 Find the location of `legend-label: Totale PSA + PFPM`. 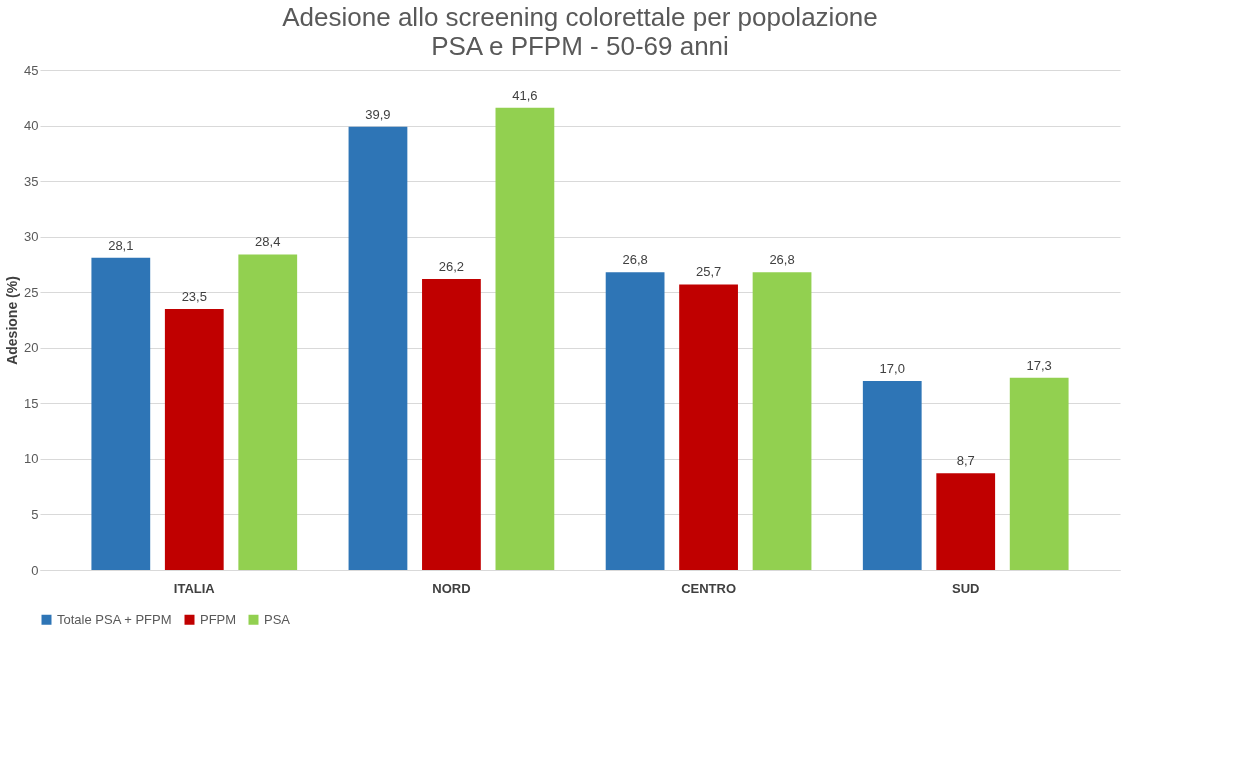

legend-label: Totale PSA + PFPM is located at coordinates (114, 619).